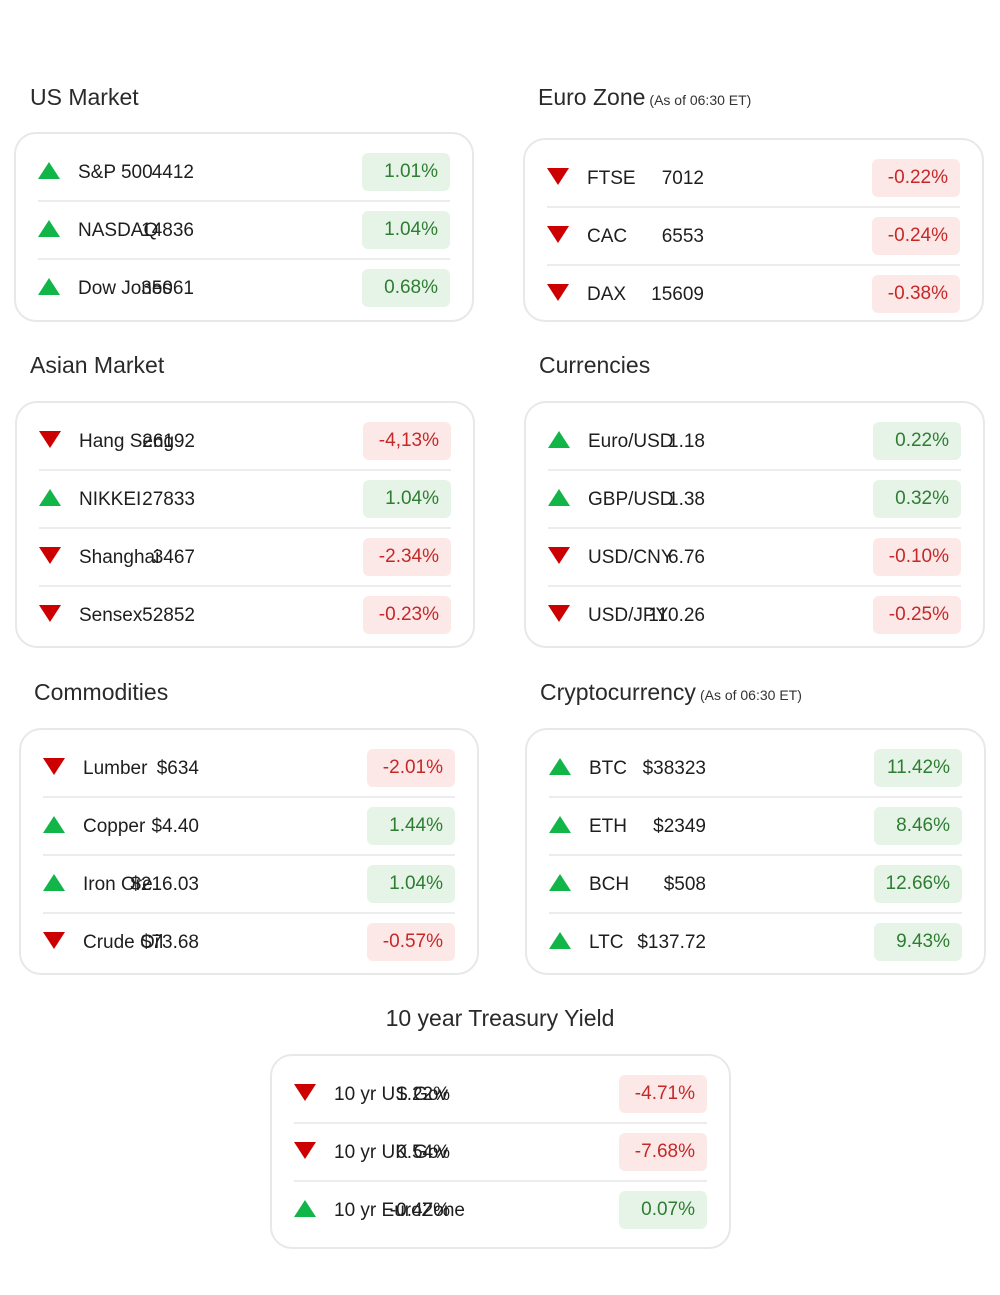 The width and height of the screenshot is (1000, 1295). I want to click on change-badge: 9.43%, so click(918, 942).